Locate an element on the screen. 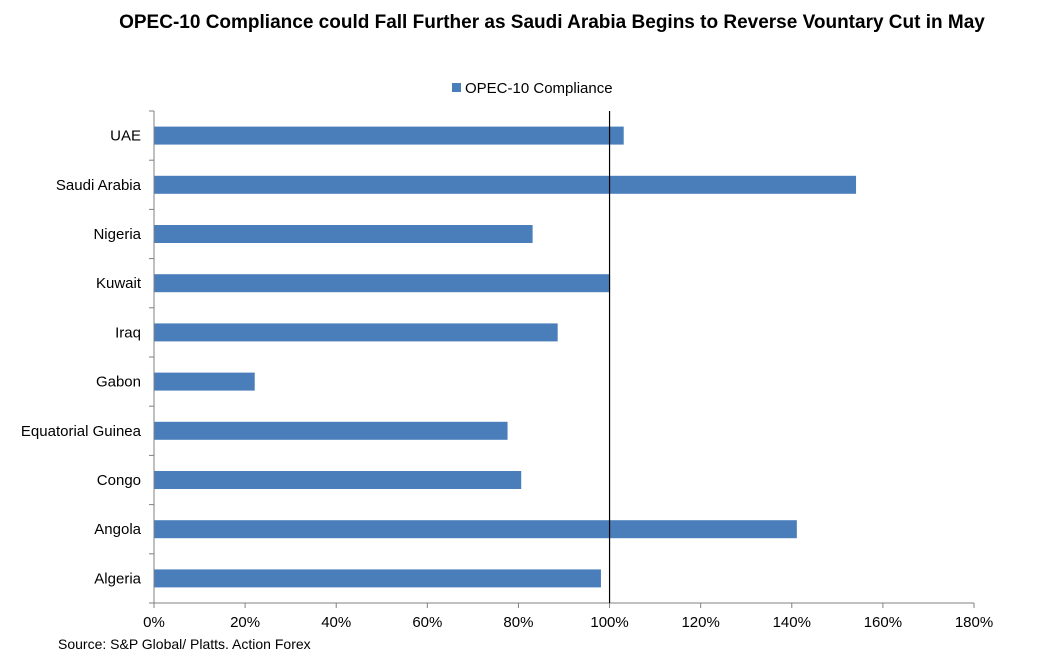  legend-label: OPEC-10 Compliance is located at coordinates (539, 88).